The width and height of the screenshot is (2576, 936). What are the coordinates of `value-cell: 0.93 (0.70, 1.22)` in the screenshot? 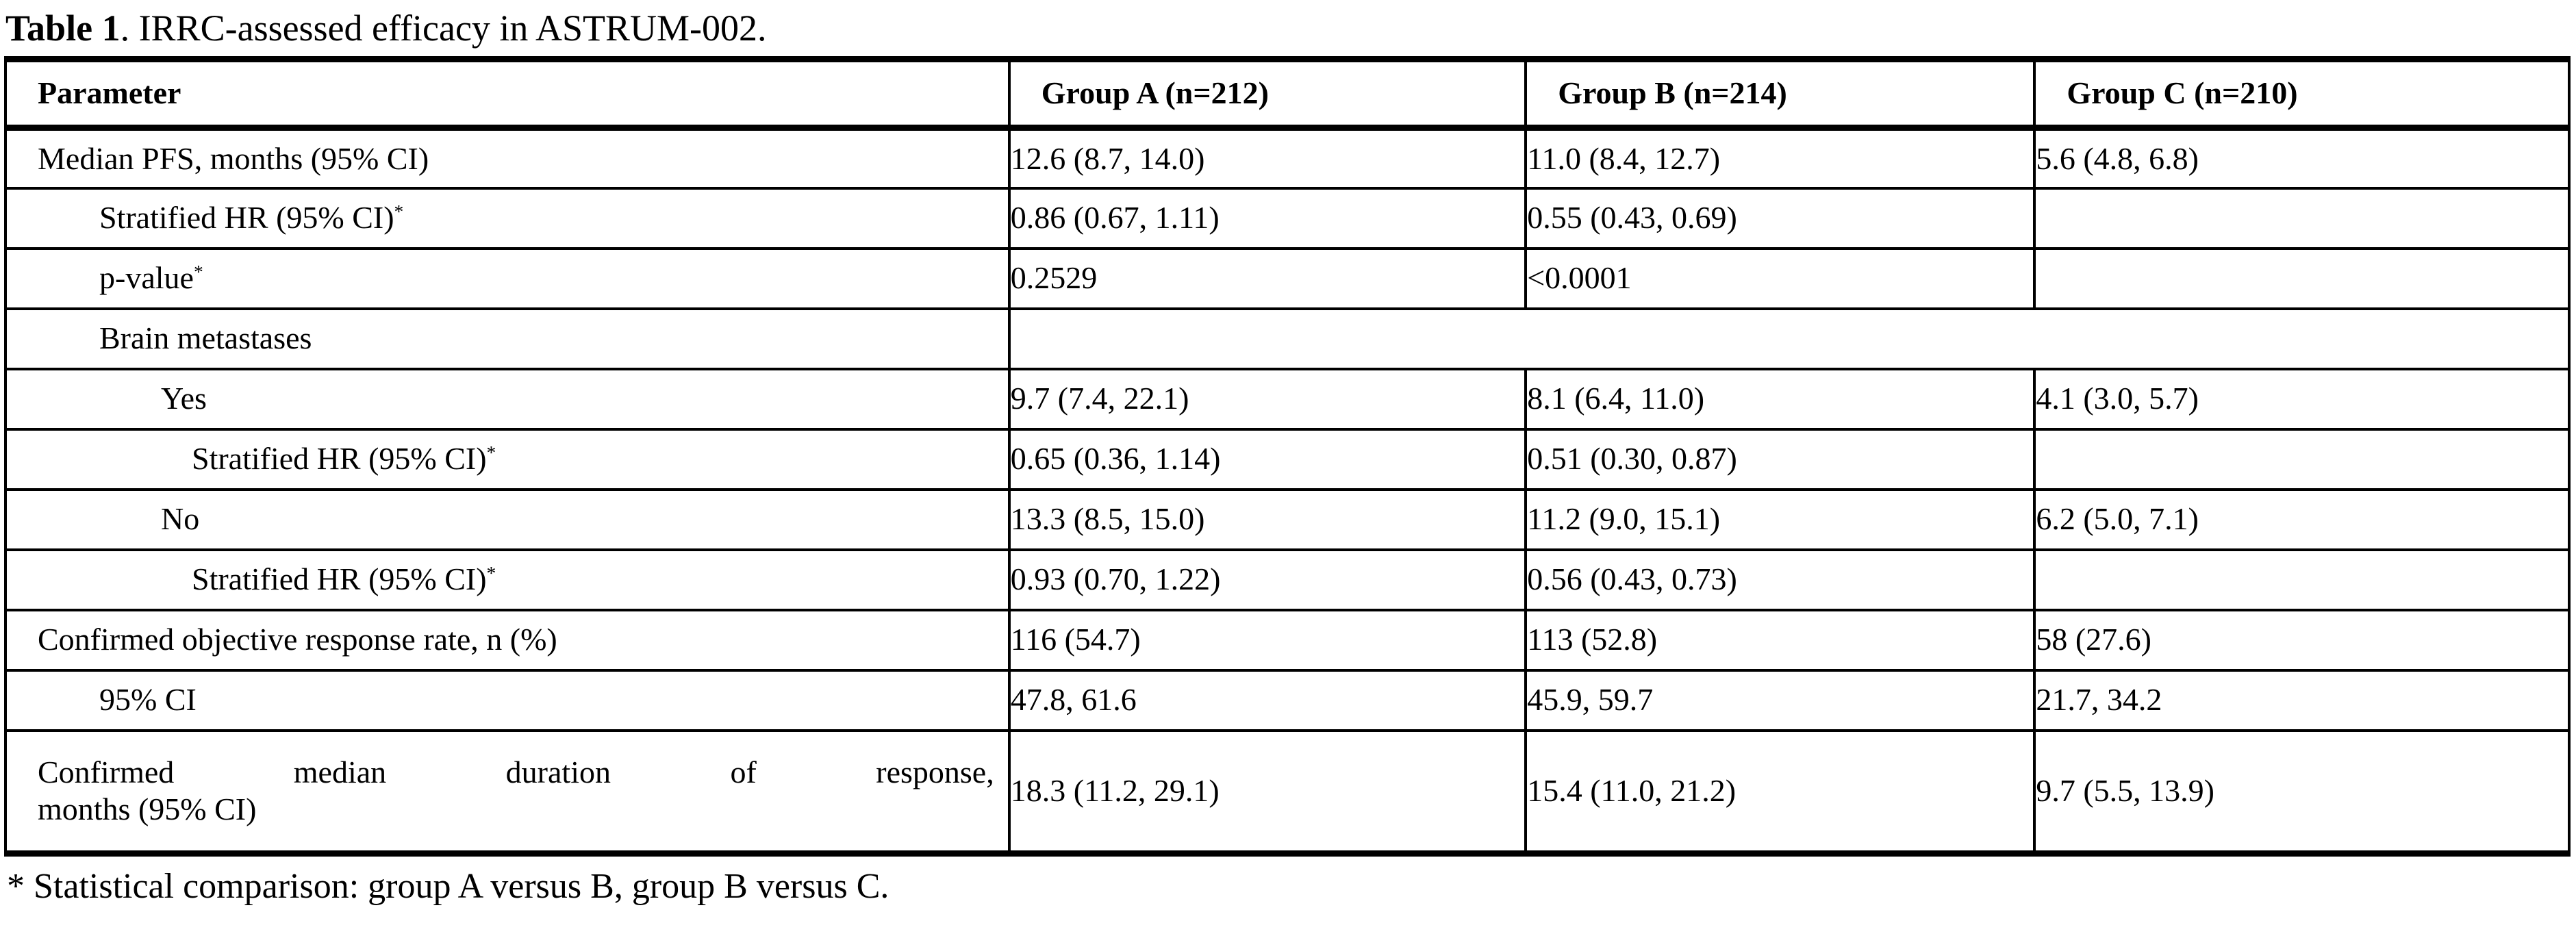 It's located at (1267, 579).